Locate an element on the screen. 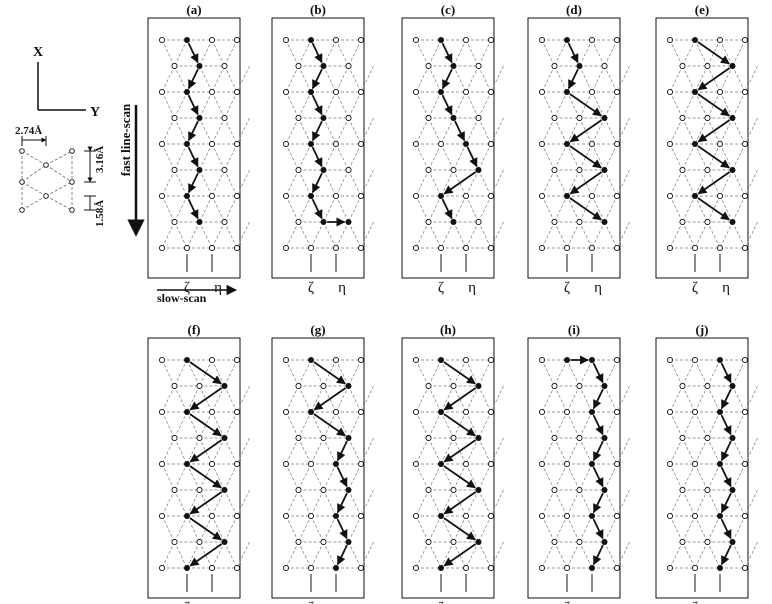  panel-label: (i) is located at coordinates (574, 329).